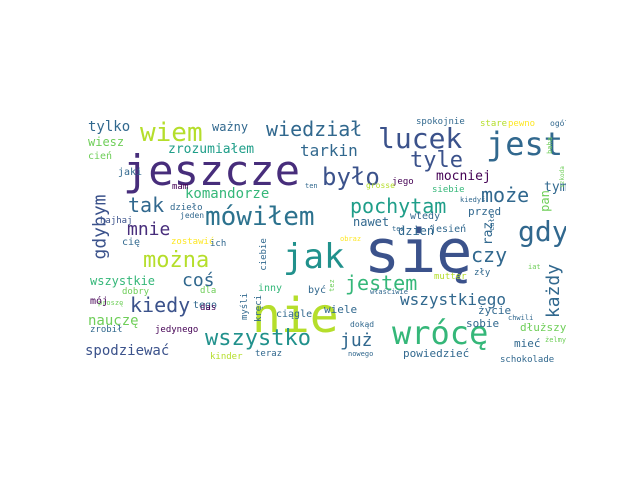 This screenshot has width=640, height=480. Describe the element at coordinates (269, 354) in the screenshot. I see `cloud-word: teraz` at that location.